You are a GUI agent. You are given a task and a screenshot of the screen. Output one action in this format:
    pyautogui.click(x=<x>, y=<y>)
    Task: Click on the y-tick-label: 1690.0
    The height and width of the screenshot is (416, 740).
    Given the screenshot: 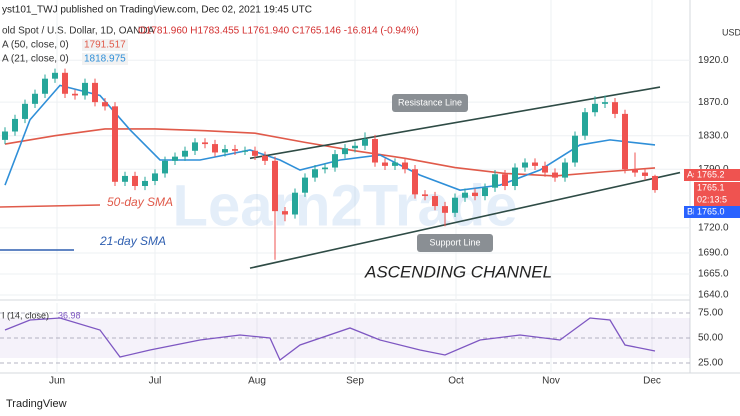 What is the action you would take?
    pyautogui.click(x=713, y=253)
    